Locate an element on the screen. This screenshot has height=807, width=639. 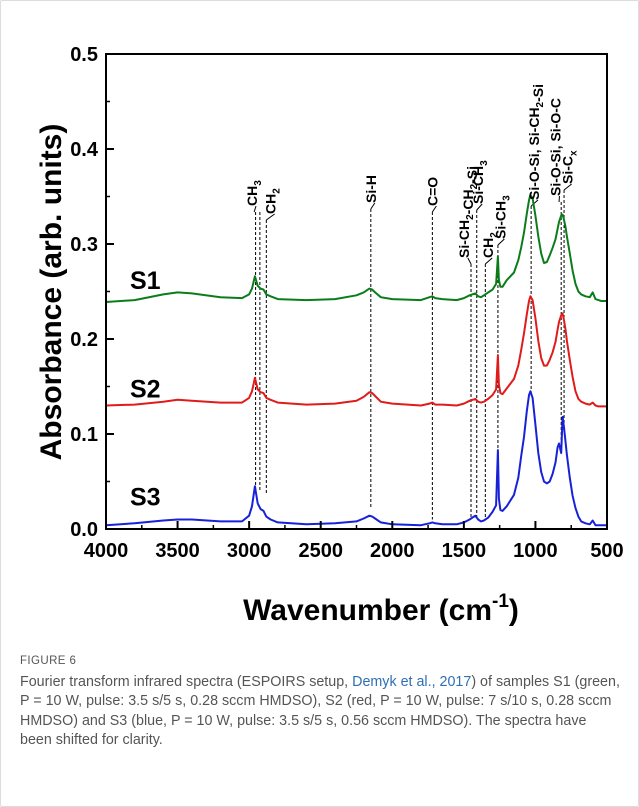
peak-label: Si-Cx is located at coordinates (570, 167).